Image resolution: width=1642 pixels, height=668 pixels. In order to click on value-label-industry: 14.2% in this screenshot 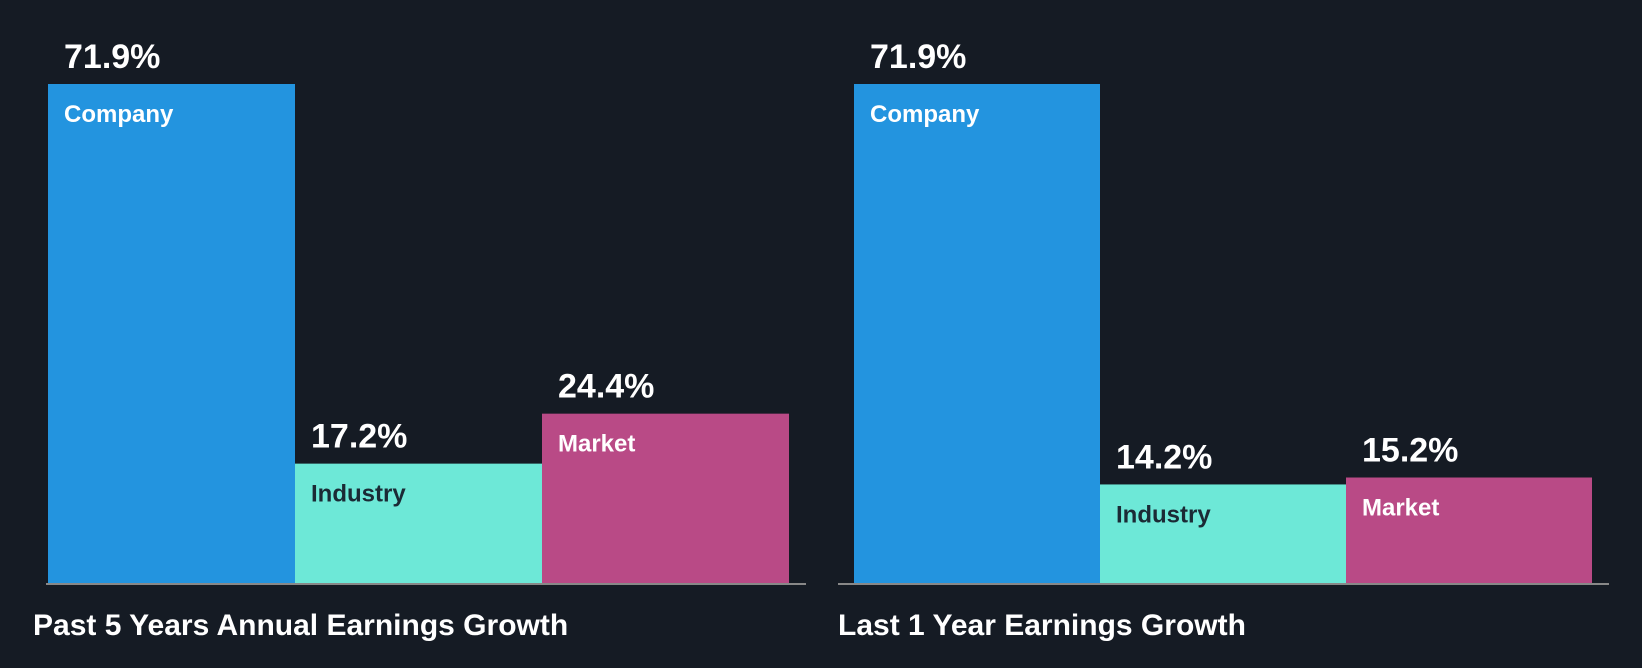, I will do `click(1164, 457)`.